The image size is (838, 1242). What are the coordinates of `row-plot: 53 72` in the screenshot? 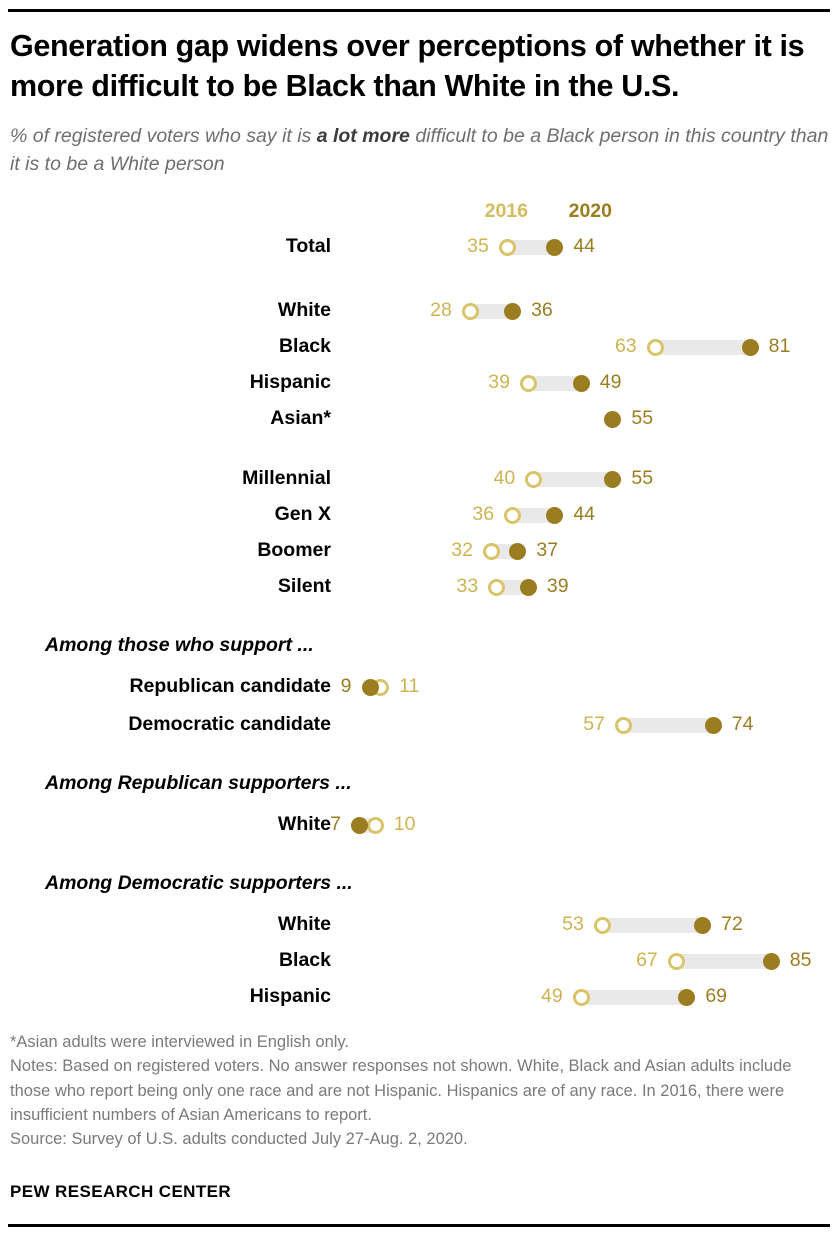 It's located at (419, 925).